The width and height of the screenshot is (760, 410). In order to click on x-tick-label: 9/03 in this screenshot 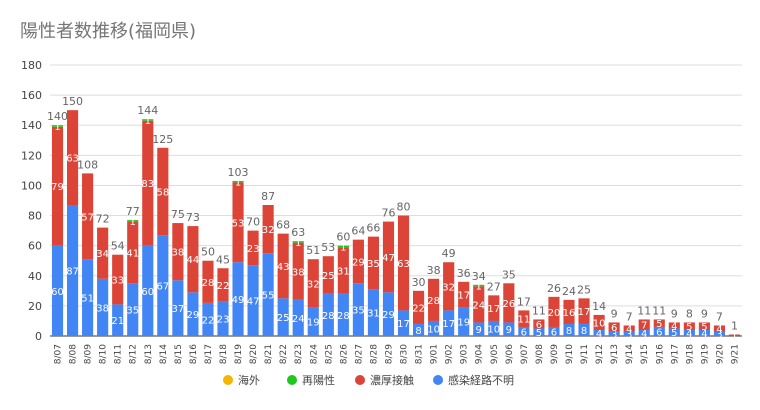, I will do `click(465, 354)`.